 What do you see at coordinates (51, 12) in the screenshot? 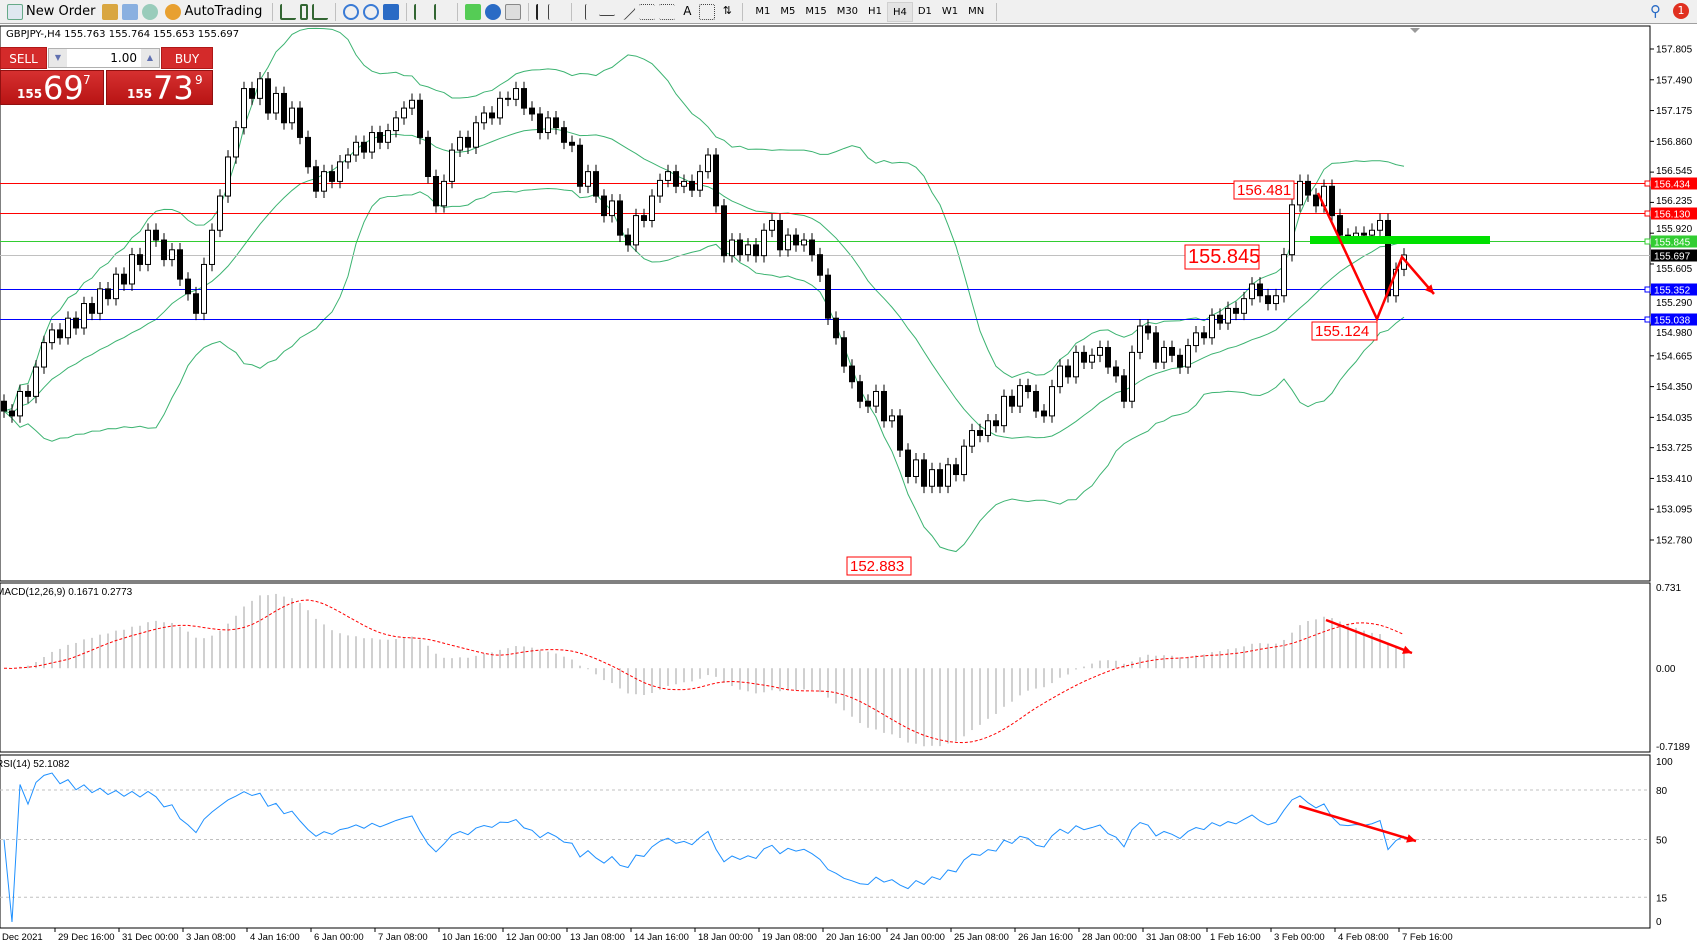
I see `new-order-button: New Order` at bounding box center [51, 12].